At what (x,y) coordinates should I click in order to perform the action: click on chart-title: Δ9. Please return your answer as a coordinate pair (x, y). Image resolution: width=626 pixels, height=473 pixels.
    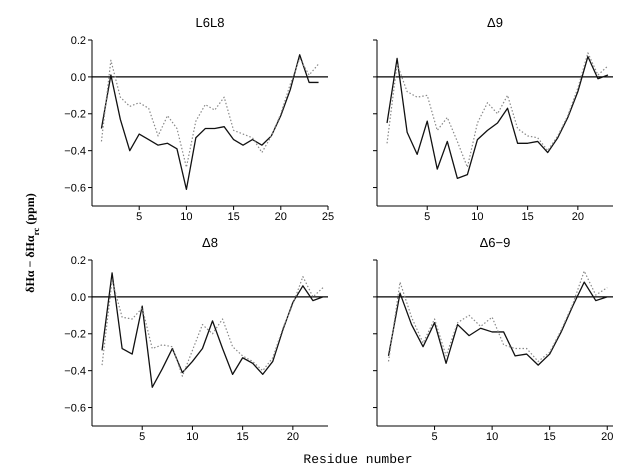
    Looking at the image, I should click on (495, 22).